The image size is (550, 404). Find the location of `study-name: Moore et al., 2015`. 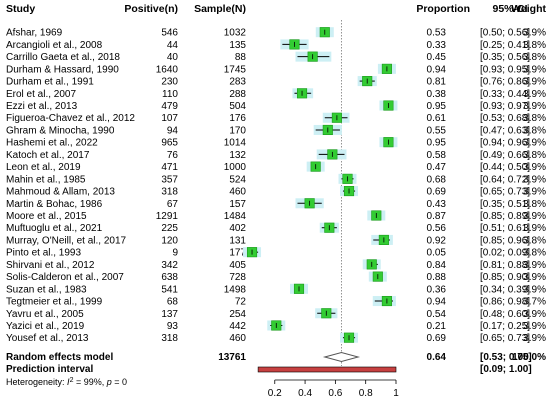

study-name: Moore et al., 2015 is located at coordinates (46, 216).